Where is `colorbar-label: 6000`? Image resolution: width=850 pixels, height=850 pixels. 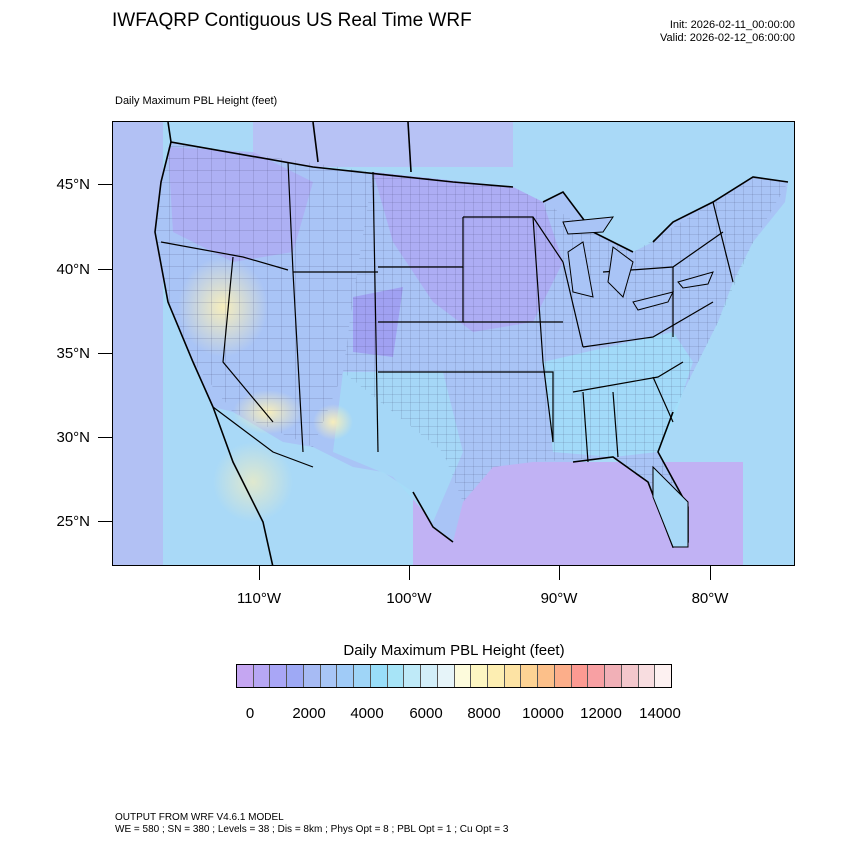
colorbar-label: 6000 is located at coordinates (426, 713).